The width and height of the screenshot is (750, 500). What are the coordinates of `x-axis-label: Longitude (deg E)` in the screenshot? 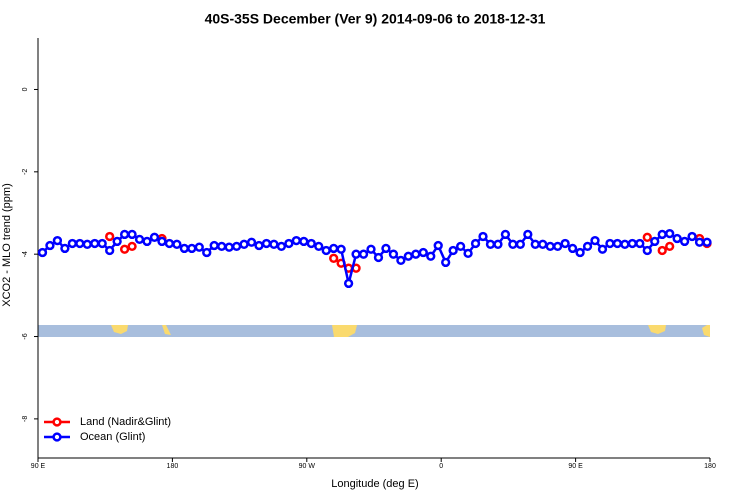 It's located at (374, 484).